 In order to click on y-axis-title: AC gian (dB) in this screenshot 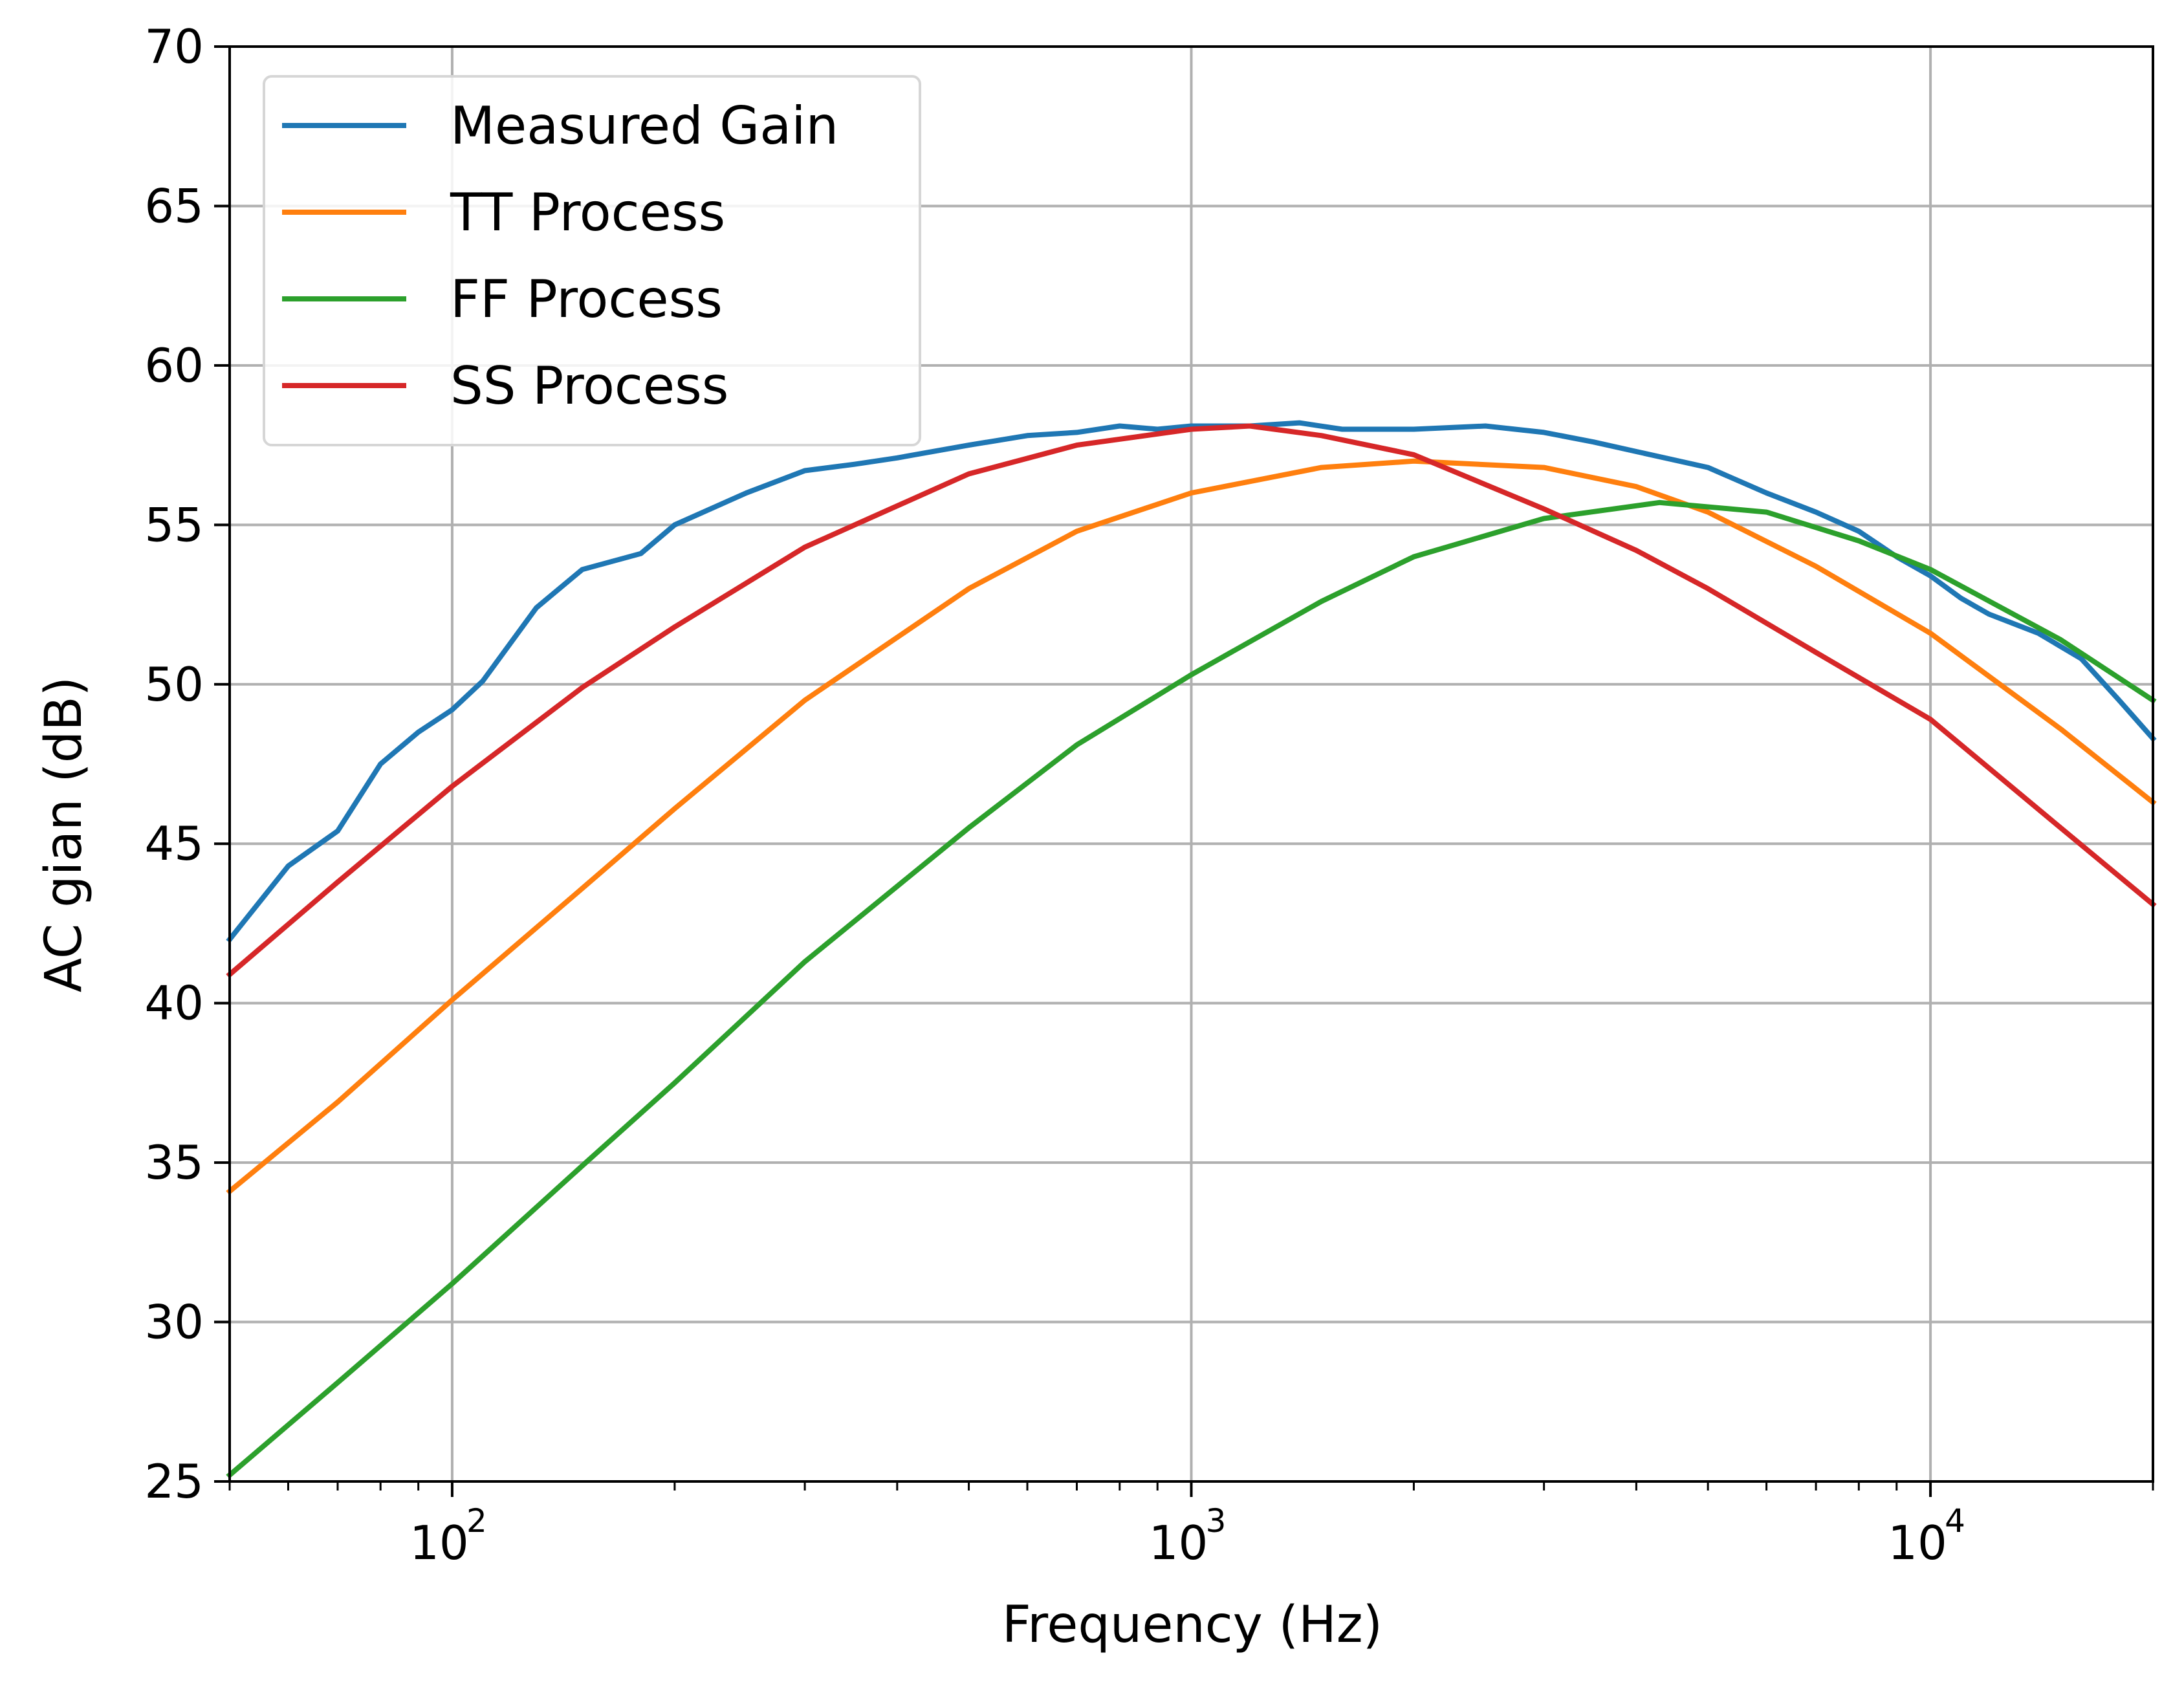, I will do `click(64, 834)`.